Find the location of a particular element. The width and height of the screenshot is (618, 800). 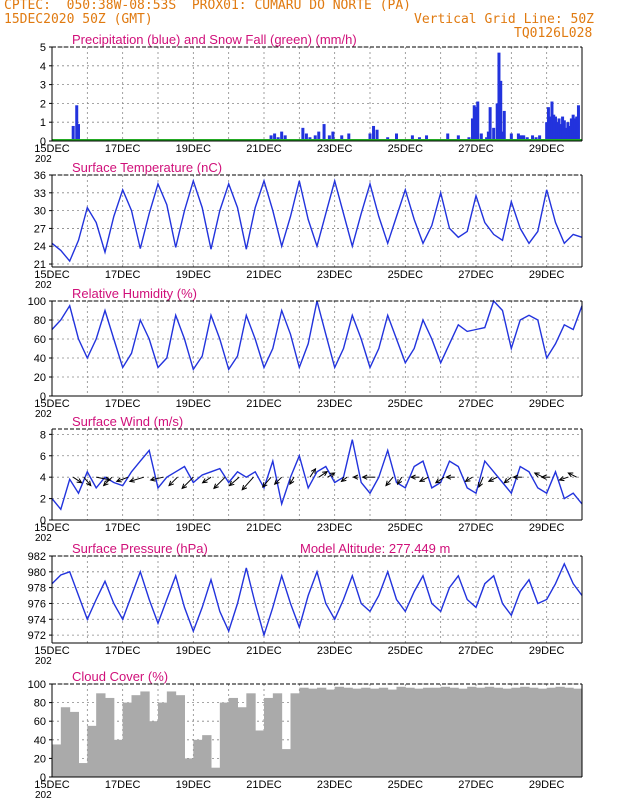

y-tick-label: 972 is located at coordinates (37, 636).